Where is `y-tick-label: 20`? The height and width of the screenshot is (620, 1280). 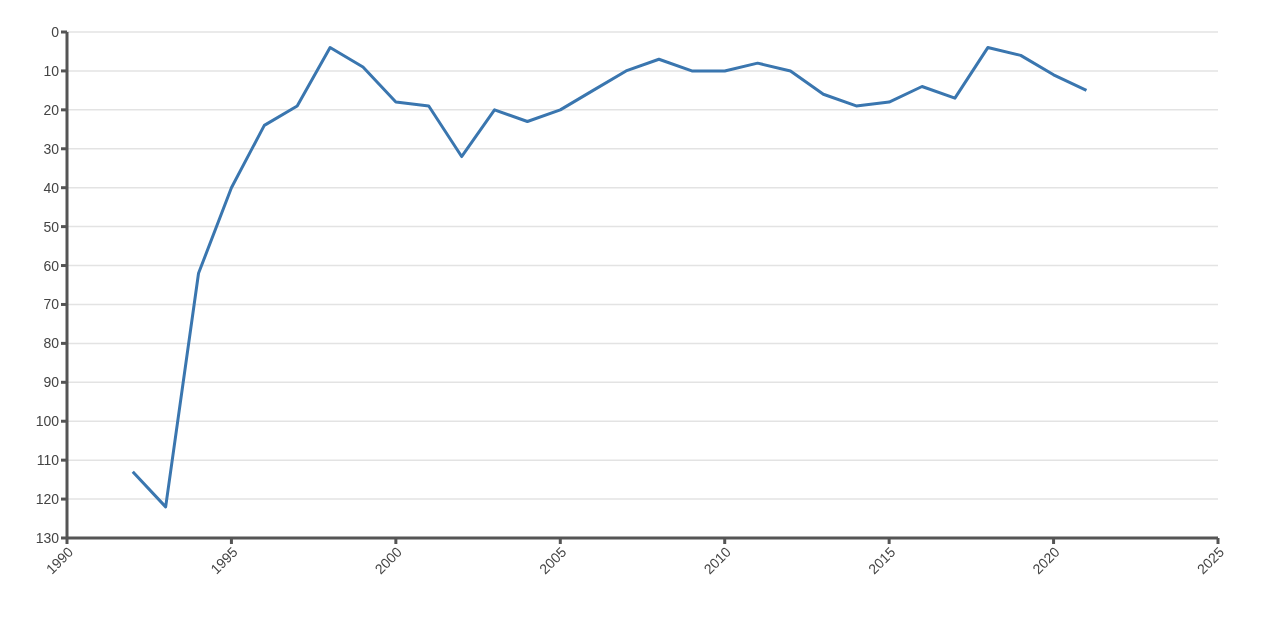 y-tick-label: 20 is located at coordinates (51, 109).